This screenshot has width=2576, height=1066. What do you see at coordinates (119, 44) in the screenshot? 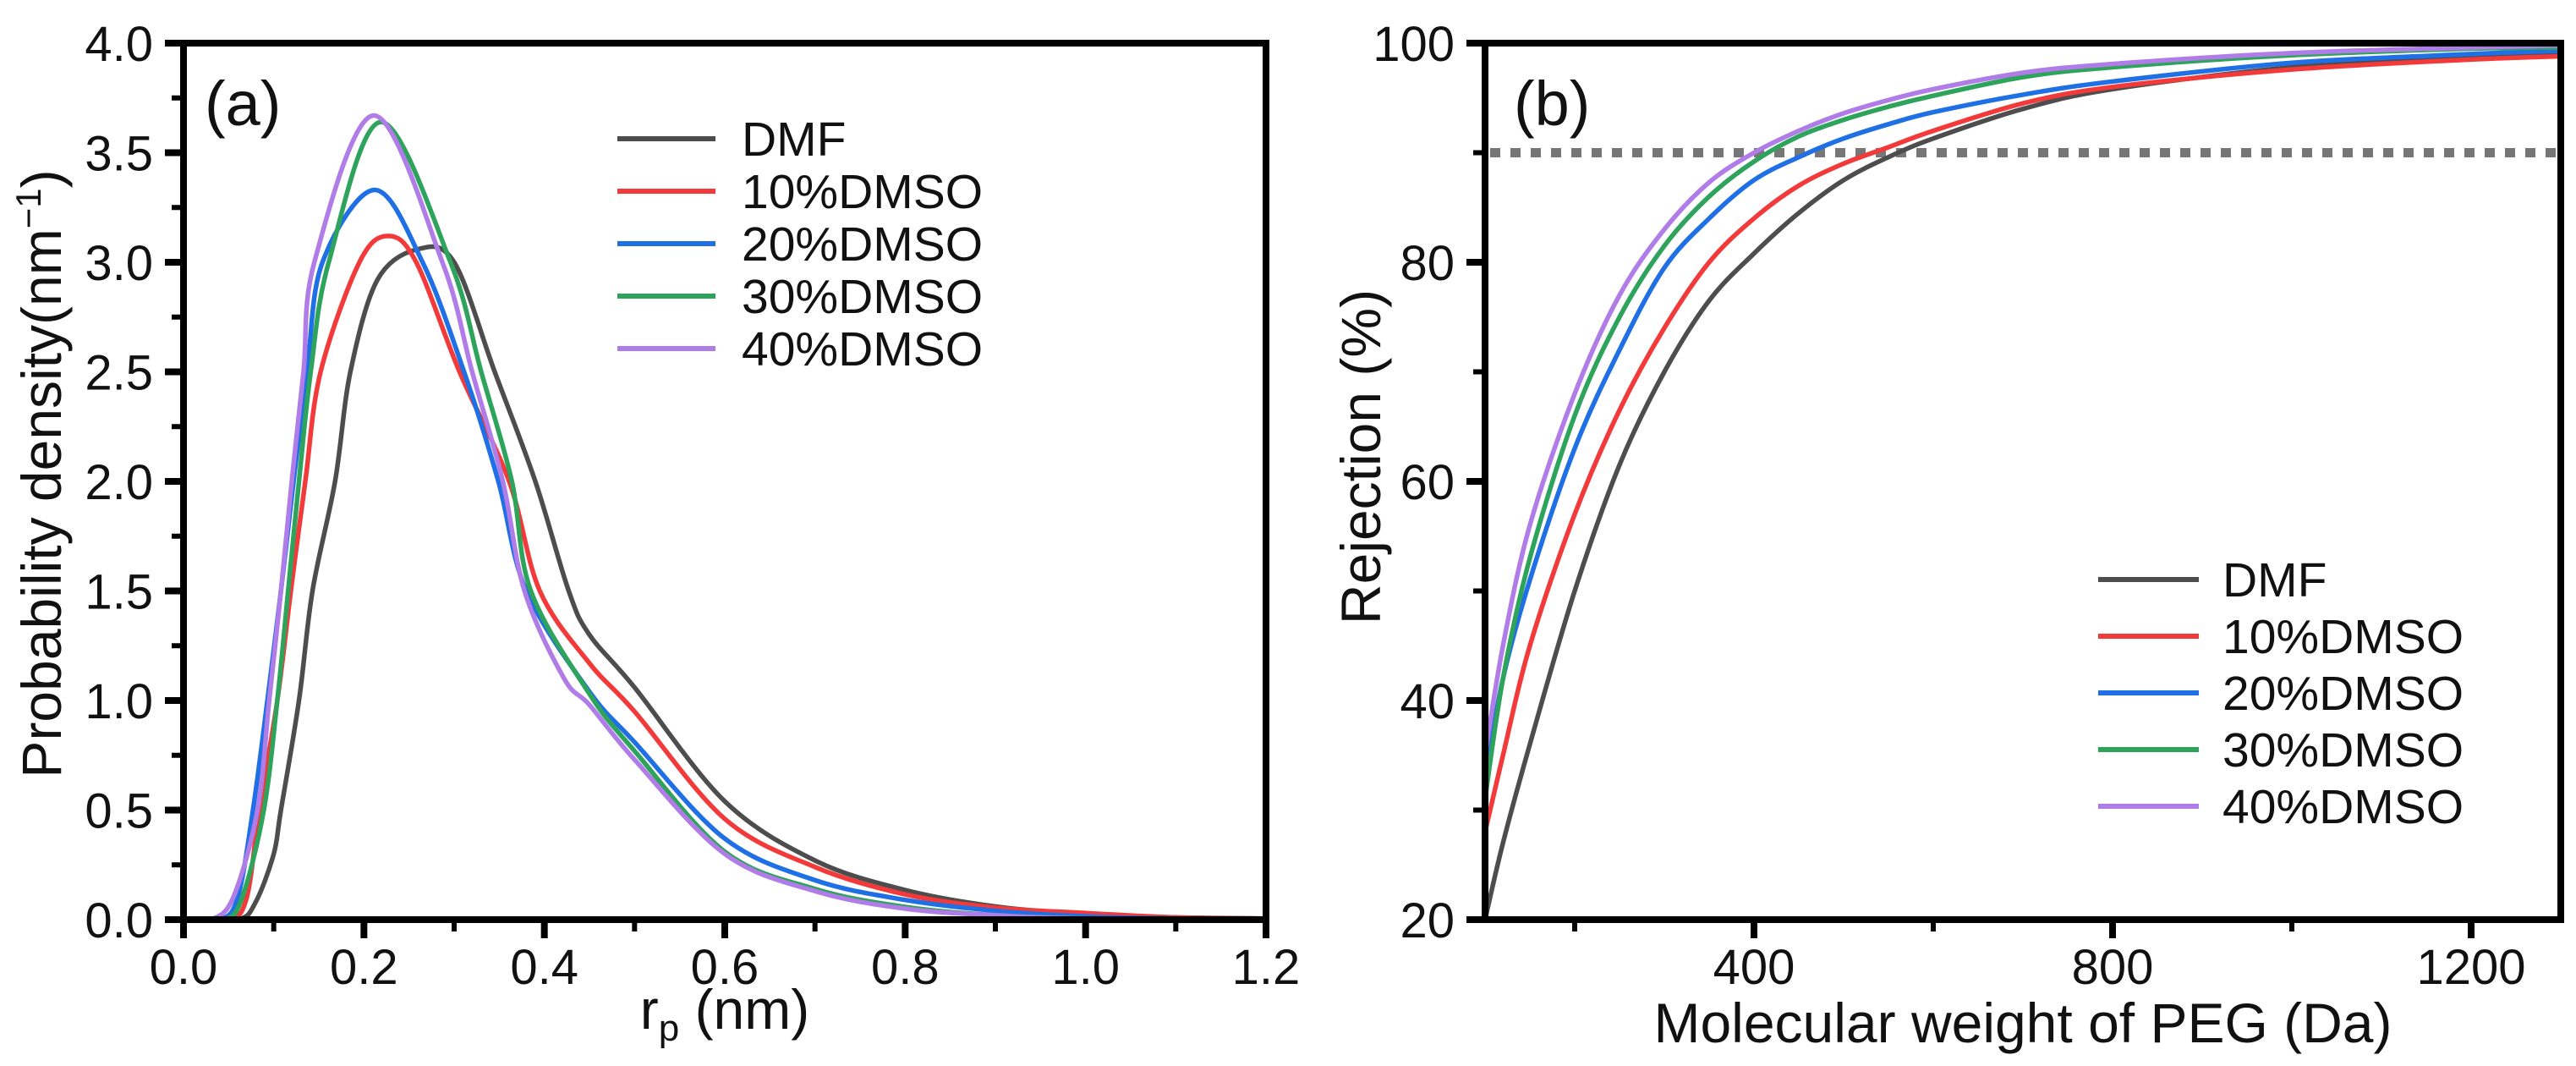
I see `y-tick-label: 4.0` at bounding box center [119, 44].